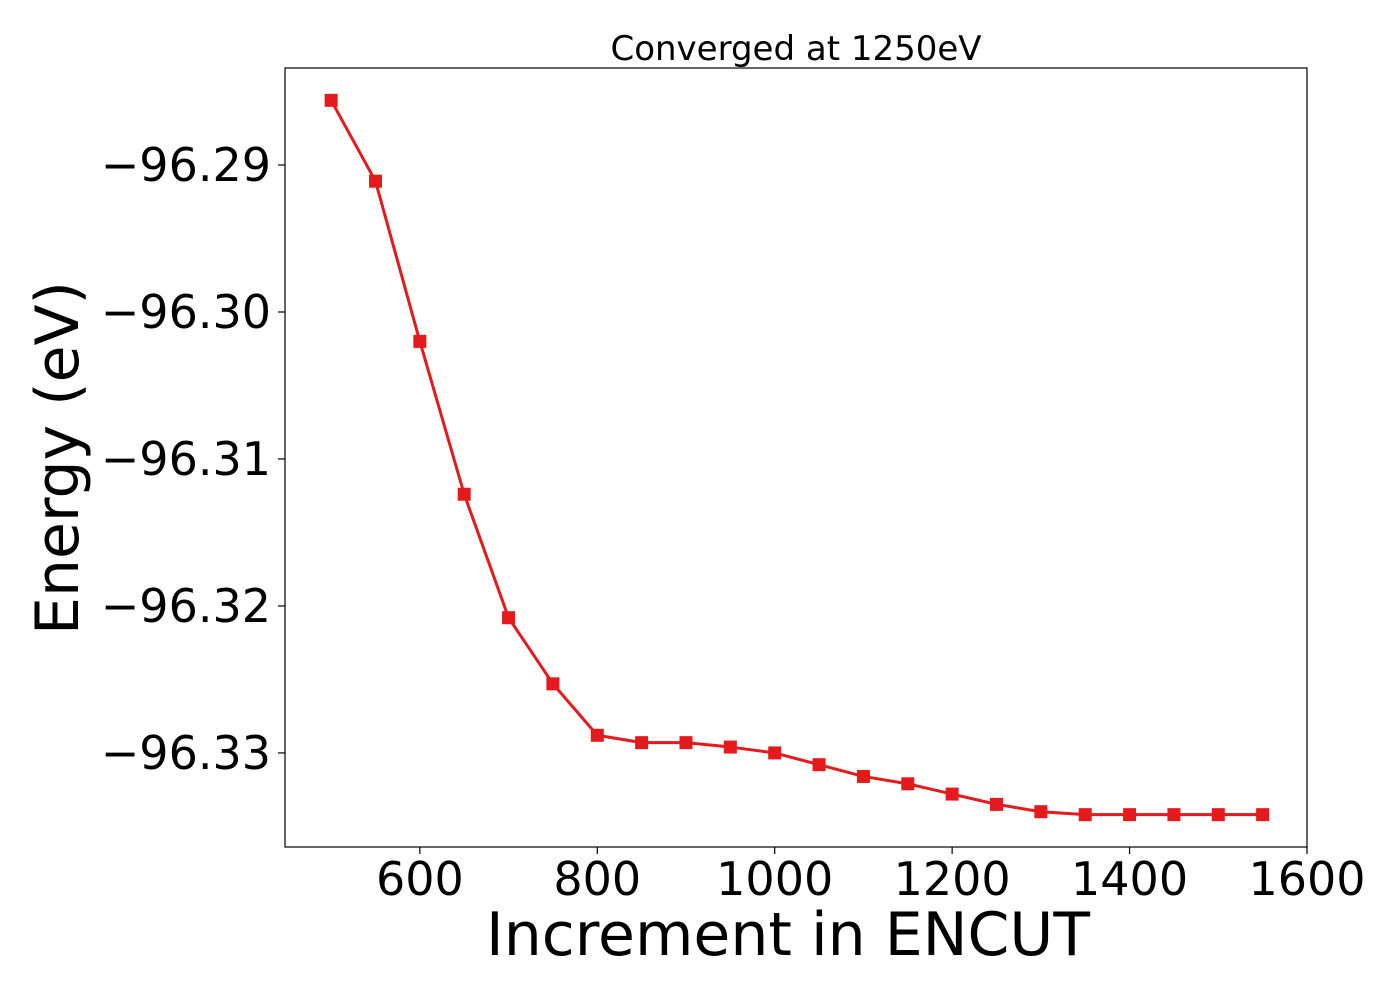 The width and height of the screenshot is (1400, 1000). Describe the element at coordinates (774, 879) in the screenshot. I see `x-tick-label: 1000` at that location.